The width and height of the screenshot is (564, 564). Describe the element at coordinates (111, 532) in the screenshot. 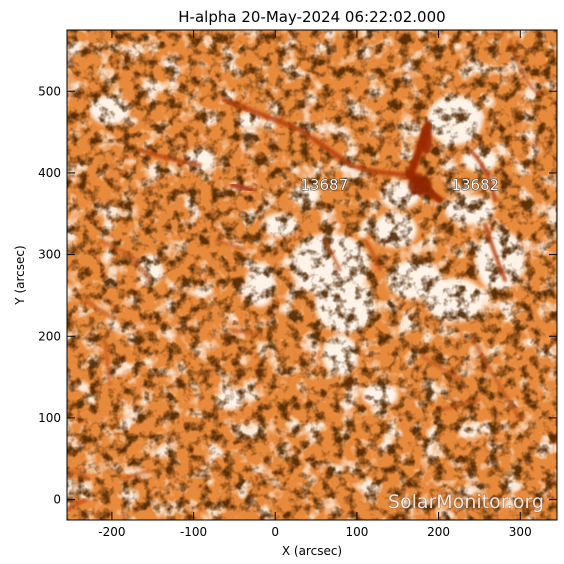

I see `x-tick-label: -200` at that location.